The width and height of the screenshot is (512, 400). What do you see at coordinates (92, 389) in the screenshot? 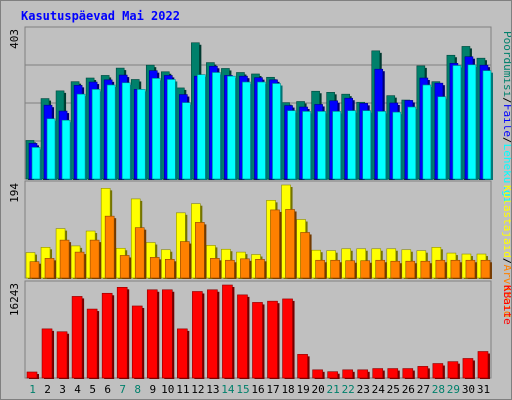
I see `x-tick-label-day-5: 5` at bounding box center [92, 389].